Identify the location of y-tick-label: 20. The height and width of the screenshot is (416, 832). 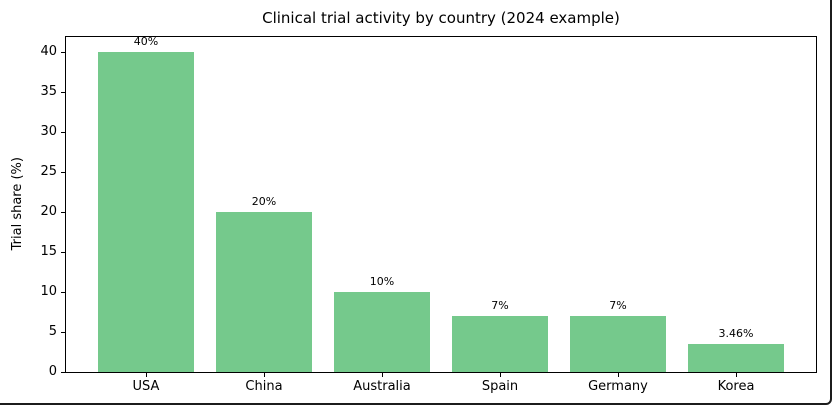
(48, 211).